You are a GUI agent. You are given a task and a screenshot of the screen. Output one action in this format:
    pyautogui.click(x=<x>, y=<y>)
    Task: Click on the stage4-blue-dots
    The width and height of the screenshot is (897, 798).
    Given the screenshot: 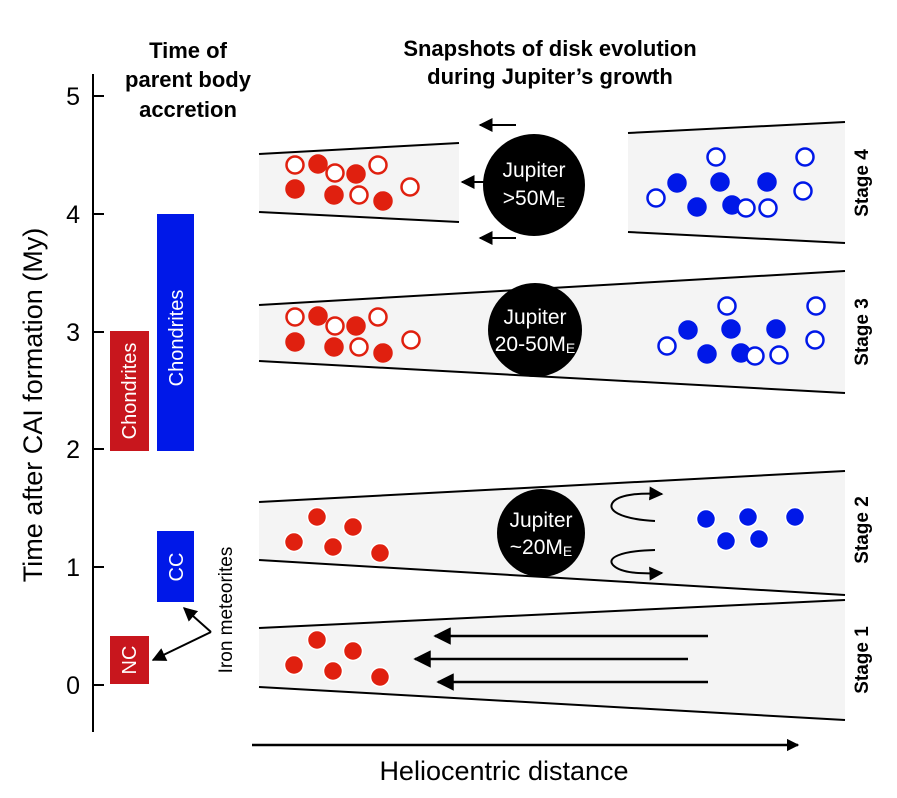 What is the action you would take?
    pyautogui.click(x=730, y=182)
    